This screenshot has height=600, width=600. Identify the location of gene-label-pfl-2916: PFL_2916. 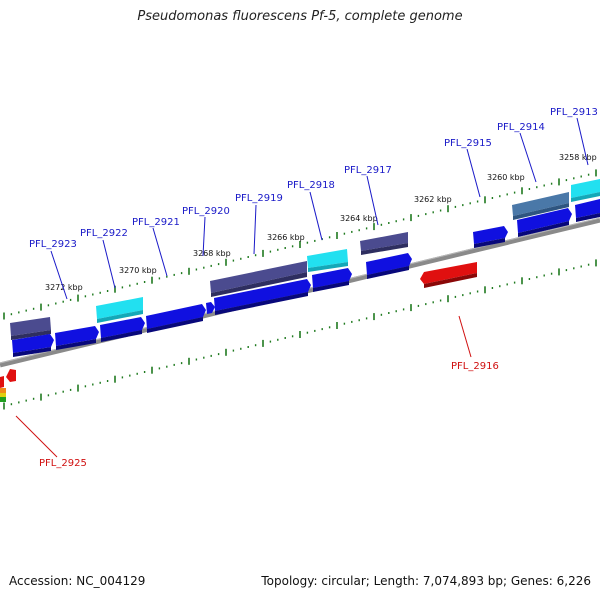
(475, 366).